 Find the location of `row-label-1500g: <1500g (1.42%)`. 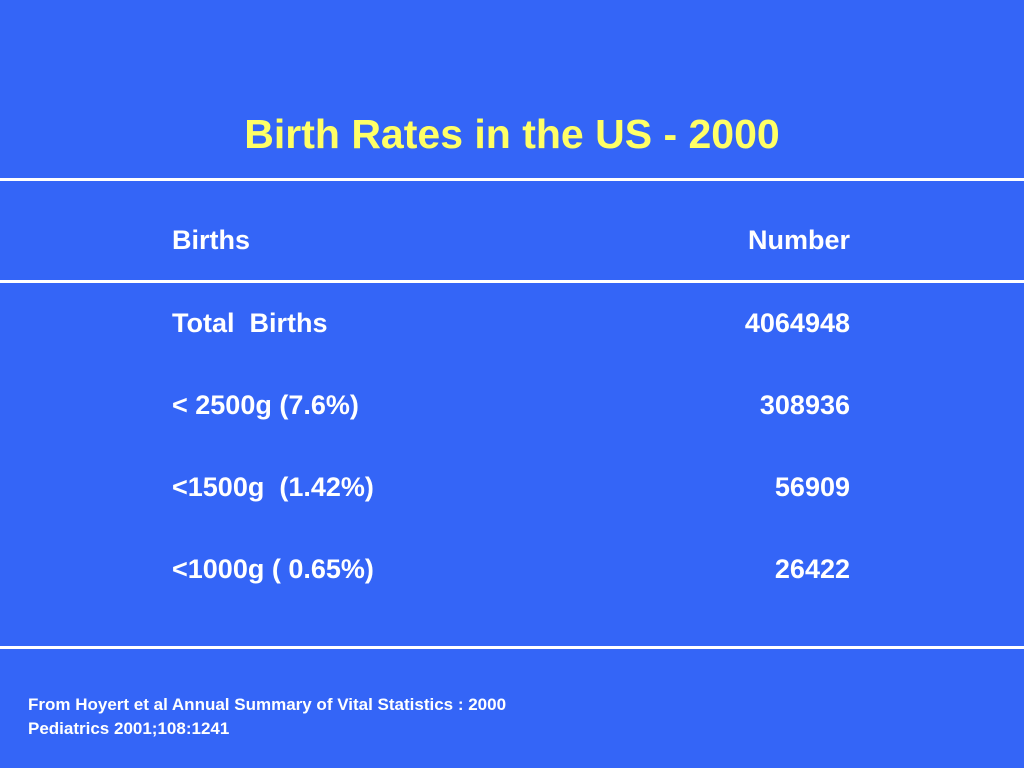

row-label-1500g: <1500g (1.42%) is located at coordinates (273, 487).